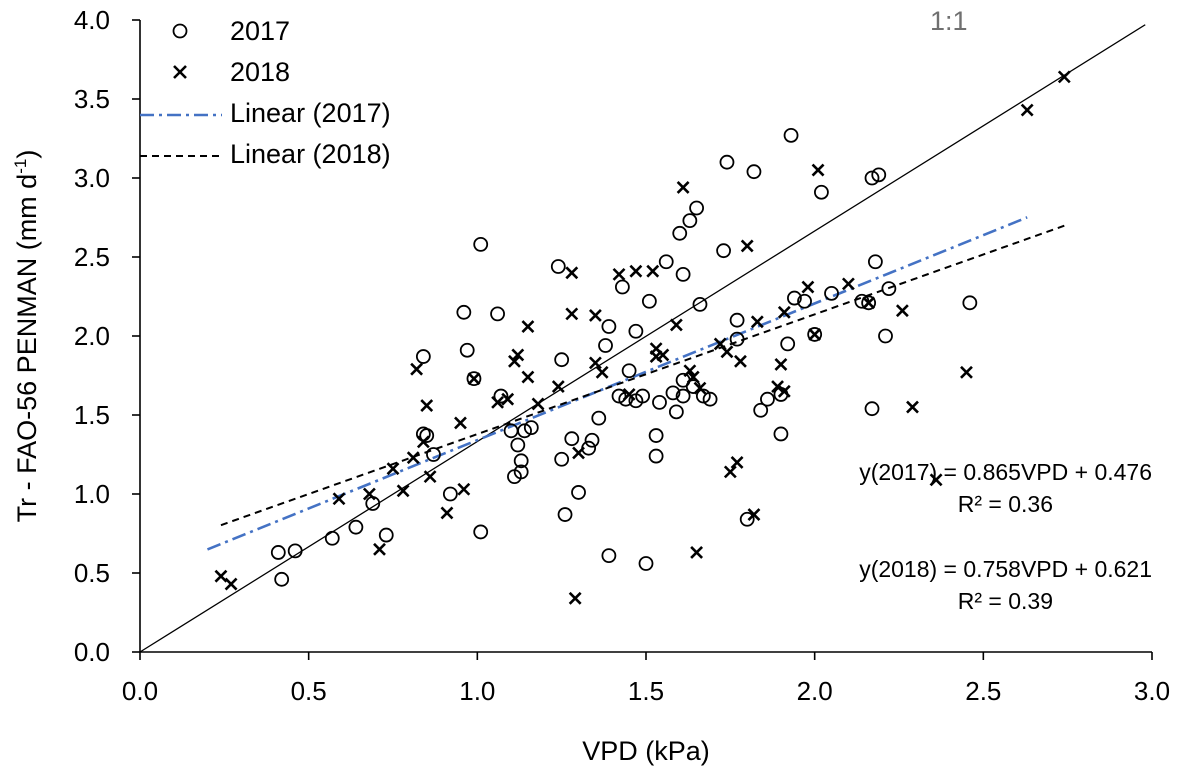 This screenshot has height=780, width=1181. What do you see at coordinates (92, 178) in the screenshot?
I see `y-tick-label: 3.0` at bounding box center [92, 178].